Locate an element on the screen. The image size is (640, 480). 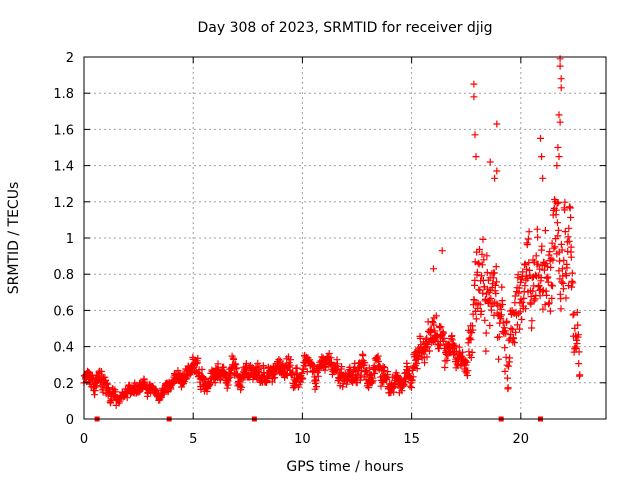
y-tick-label: 1.4 is located at coordinates (63, 167).